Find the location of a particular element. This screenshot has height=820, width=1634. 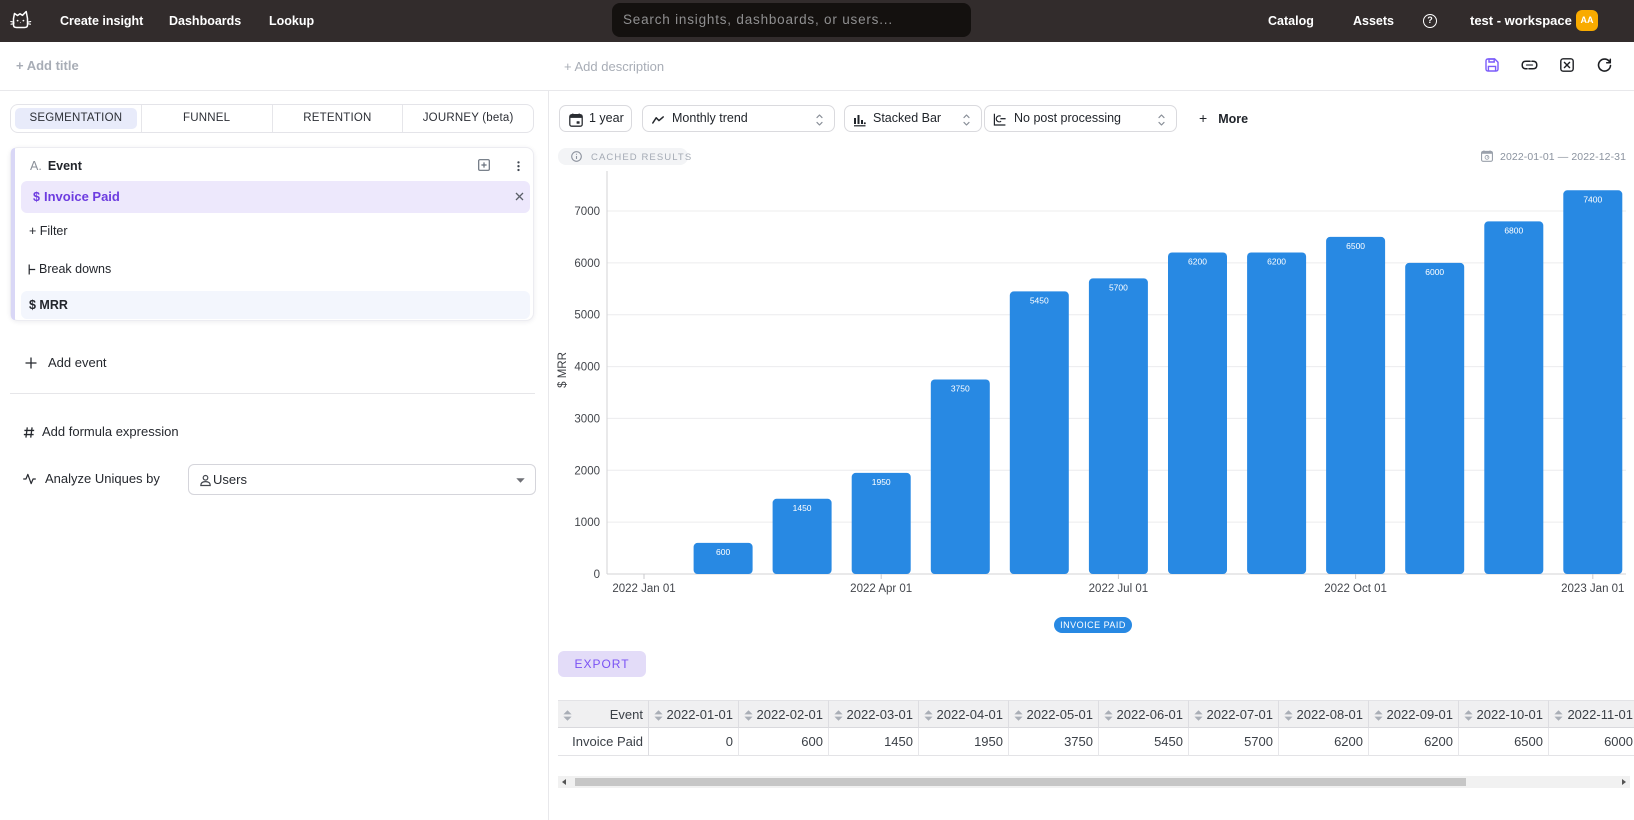

svg-text: 5450 is located at coordinates (1039, 300).